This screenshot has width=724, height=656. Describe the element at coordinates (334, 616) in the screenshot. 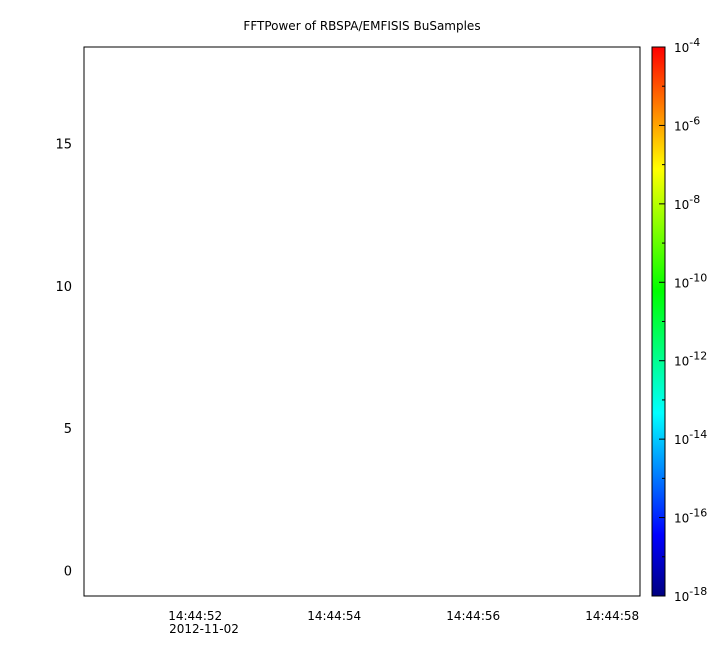

I see `x-tick-label: 14:44:54` at that location.